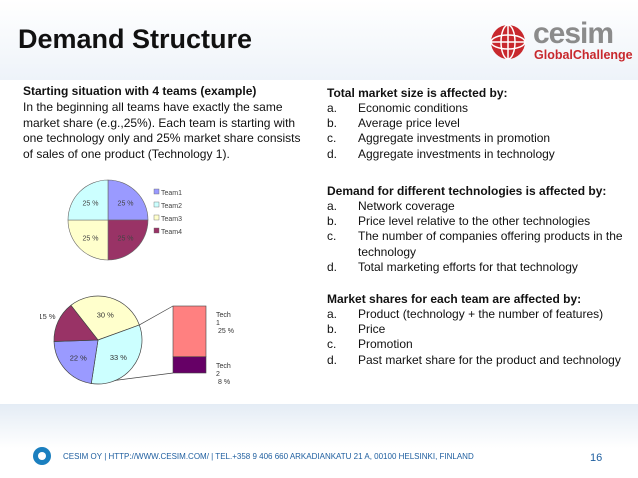 The height and width of the screenshot is (478, 638). Describe the element at coordinates (42, 456) in the screenshot. I see `cesim-icon` at that location.